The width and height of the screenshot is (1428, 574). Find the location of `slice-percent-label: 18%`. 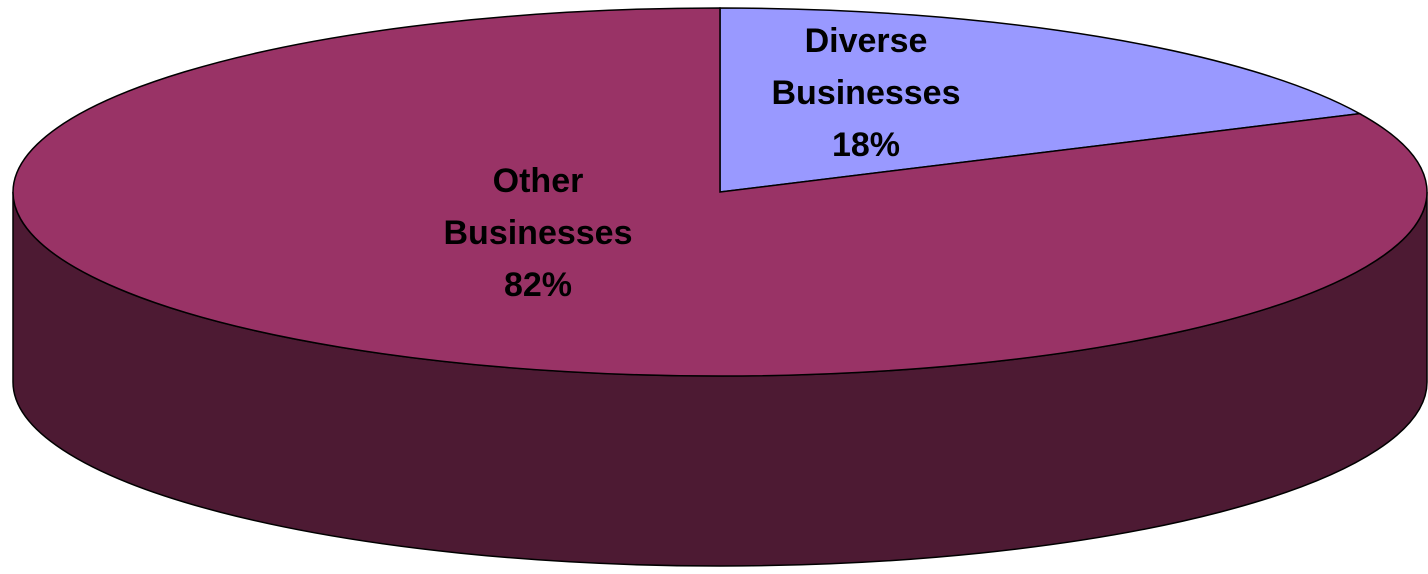

slice-percent-label: 18% is located at coordinates (866, 145).